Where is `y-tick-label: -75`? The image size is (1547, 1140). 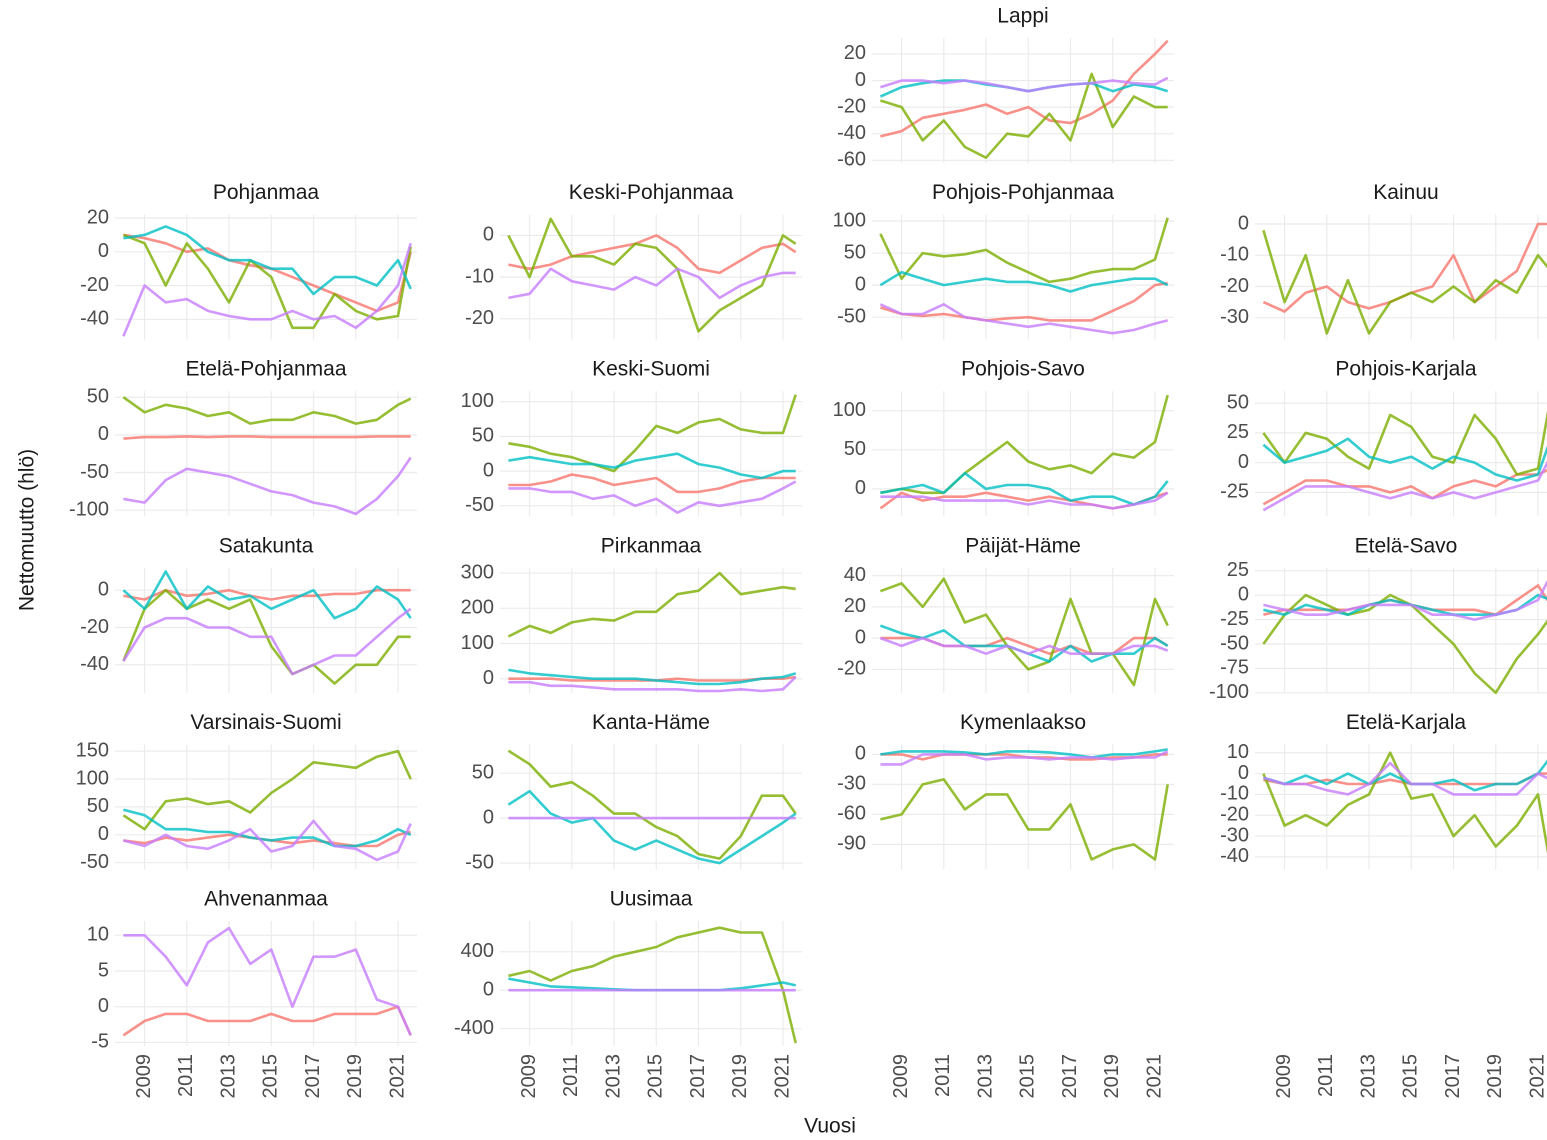
y-tick-label: -75 is located at coordinates (1234, 668).